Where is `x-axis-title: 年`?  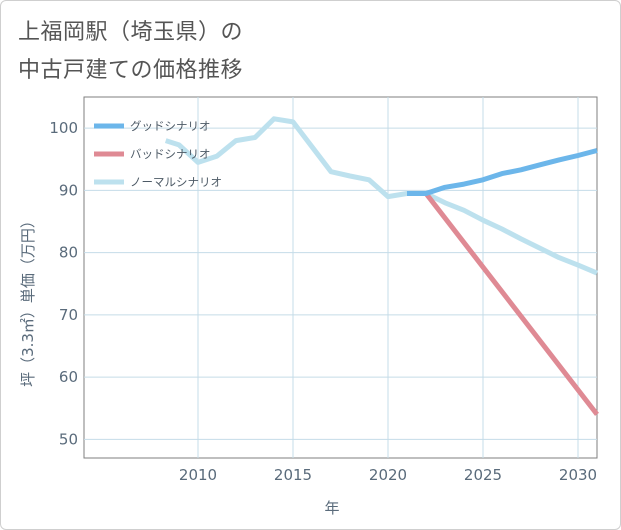 x-axis-title: 年 is located at coordinates (331, 508).